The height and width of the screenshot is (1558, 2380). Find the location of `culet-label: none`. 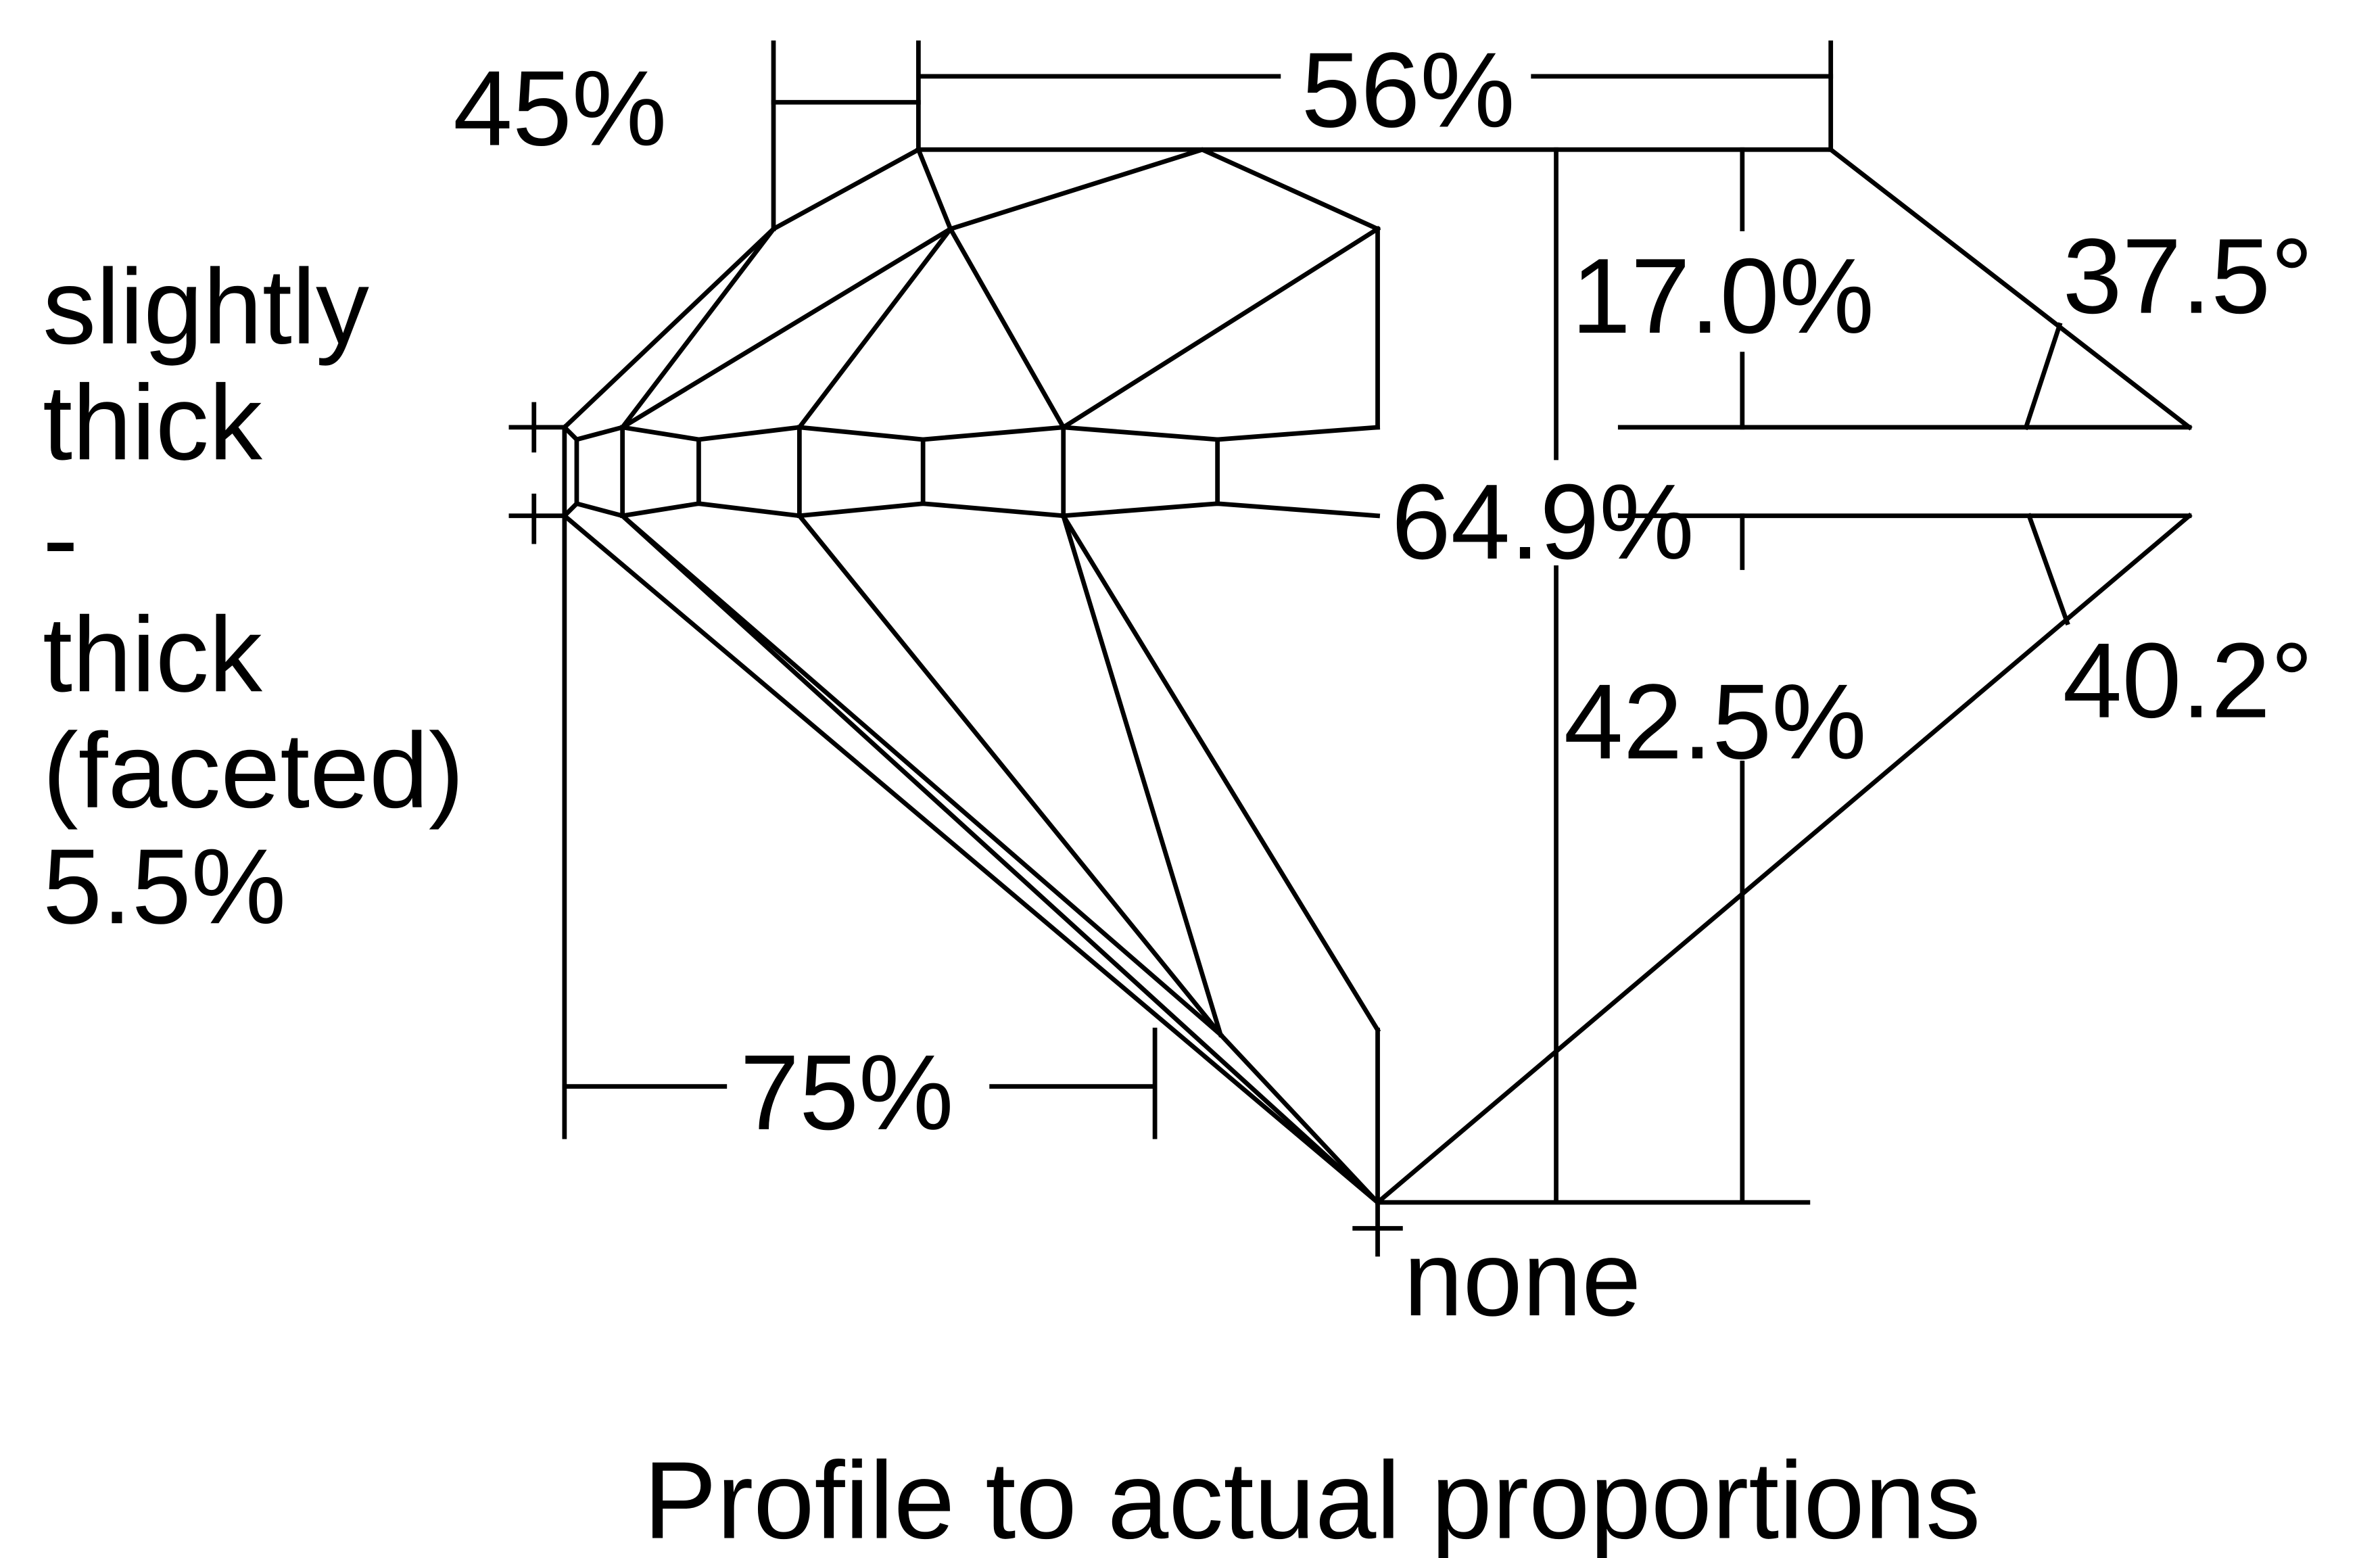

culet-label: none is located at coordinates (1523, 1278).